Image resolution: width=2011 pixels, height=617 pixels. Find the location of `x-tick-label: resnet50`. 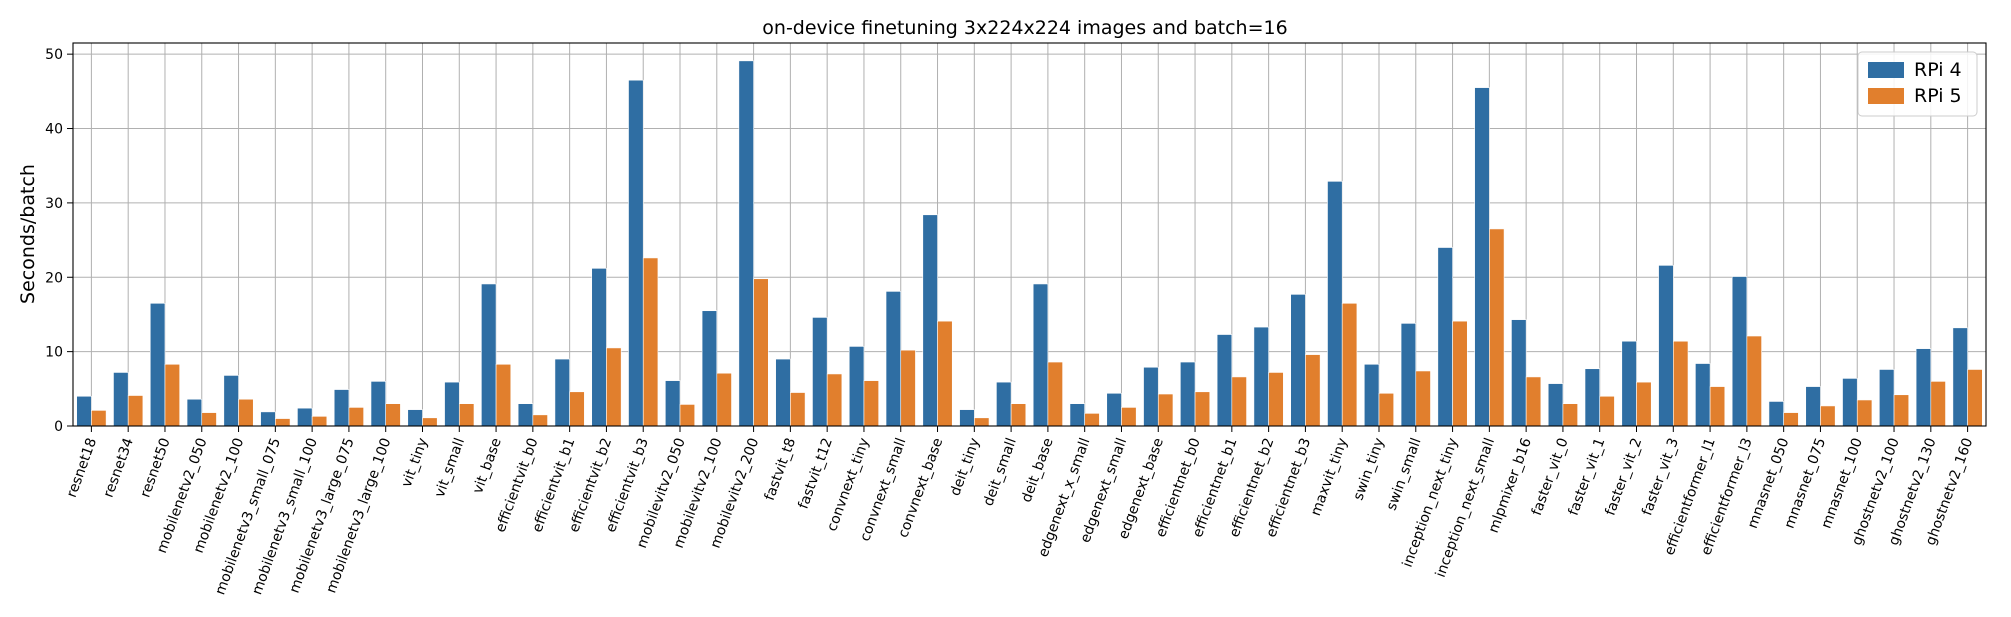

x-tick-label: resnet50 is located at coordinates (155, 468).